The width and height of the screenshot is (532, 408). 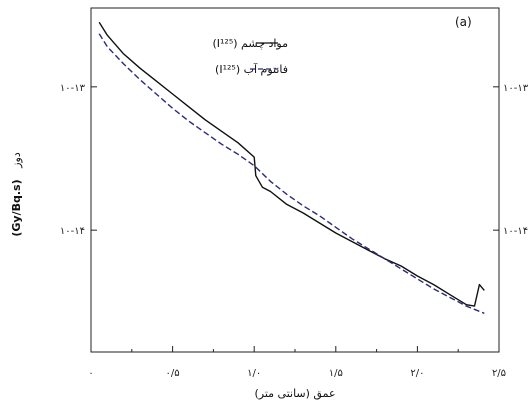 What do you see at coordinates (16, 207) in the screenshot?
I see `y-axis-label-unit: (Gy/Bq.s)` at bounding box center [16, 207].